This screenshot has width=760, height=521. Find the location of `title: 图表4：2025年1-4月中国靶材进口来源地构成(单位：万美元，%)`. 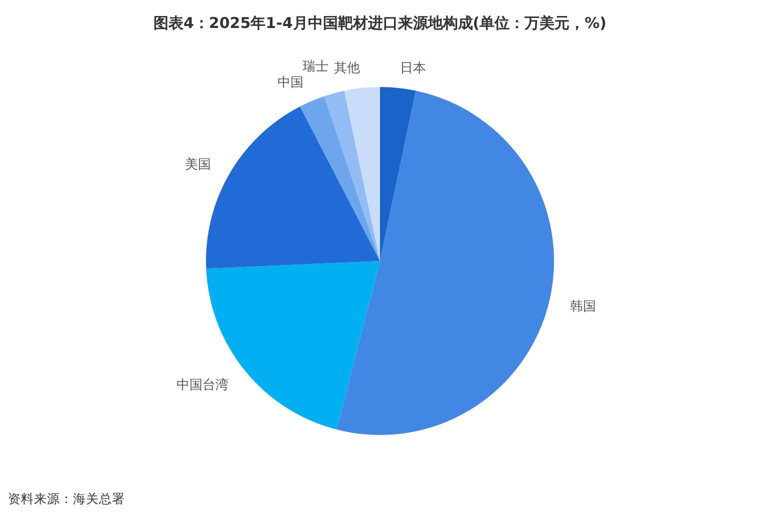

title: 图表4：2025年1-4月中国靶材进口来源地构成(单位：万美元，%) is located at coordinates (380, 23).